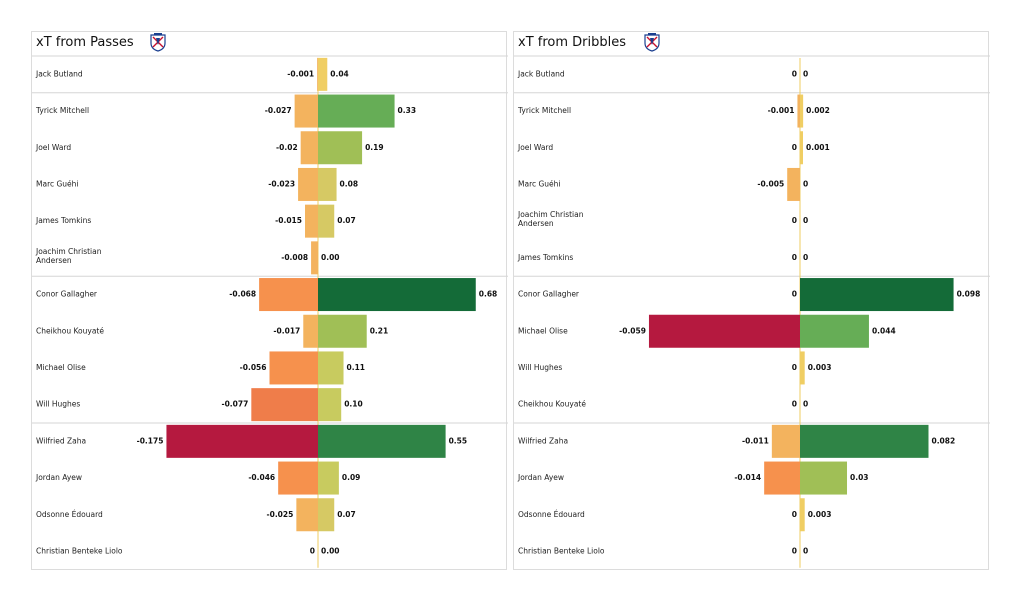  I want to click on positive-value-label: 0.09, so click(351, 477).